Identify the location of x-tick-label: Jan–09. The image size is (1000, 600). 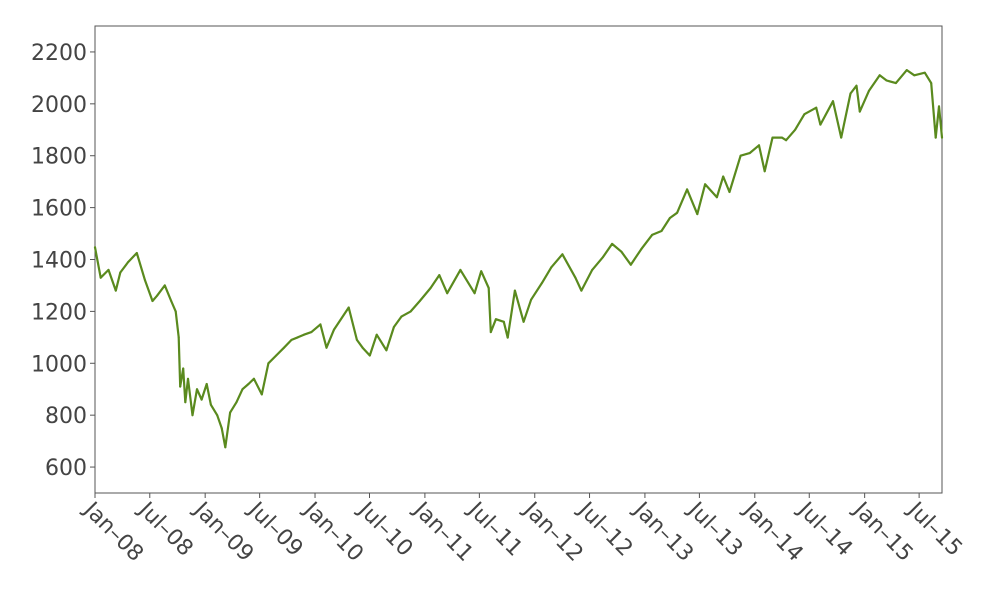
(223, 531).